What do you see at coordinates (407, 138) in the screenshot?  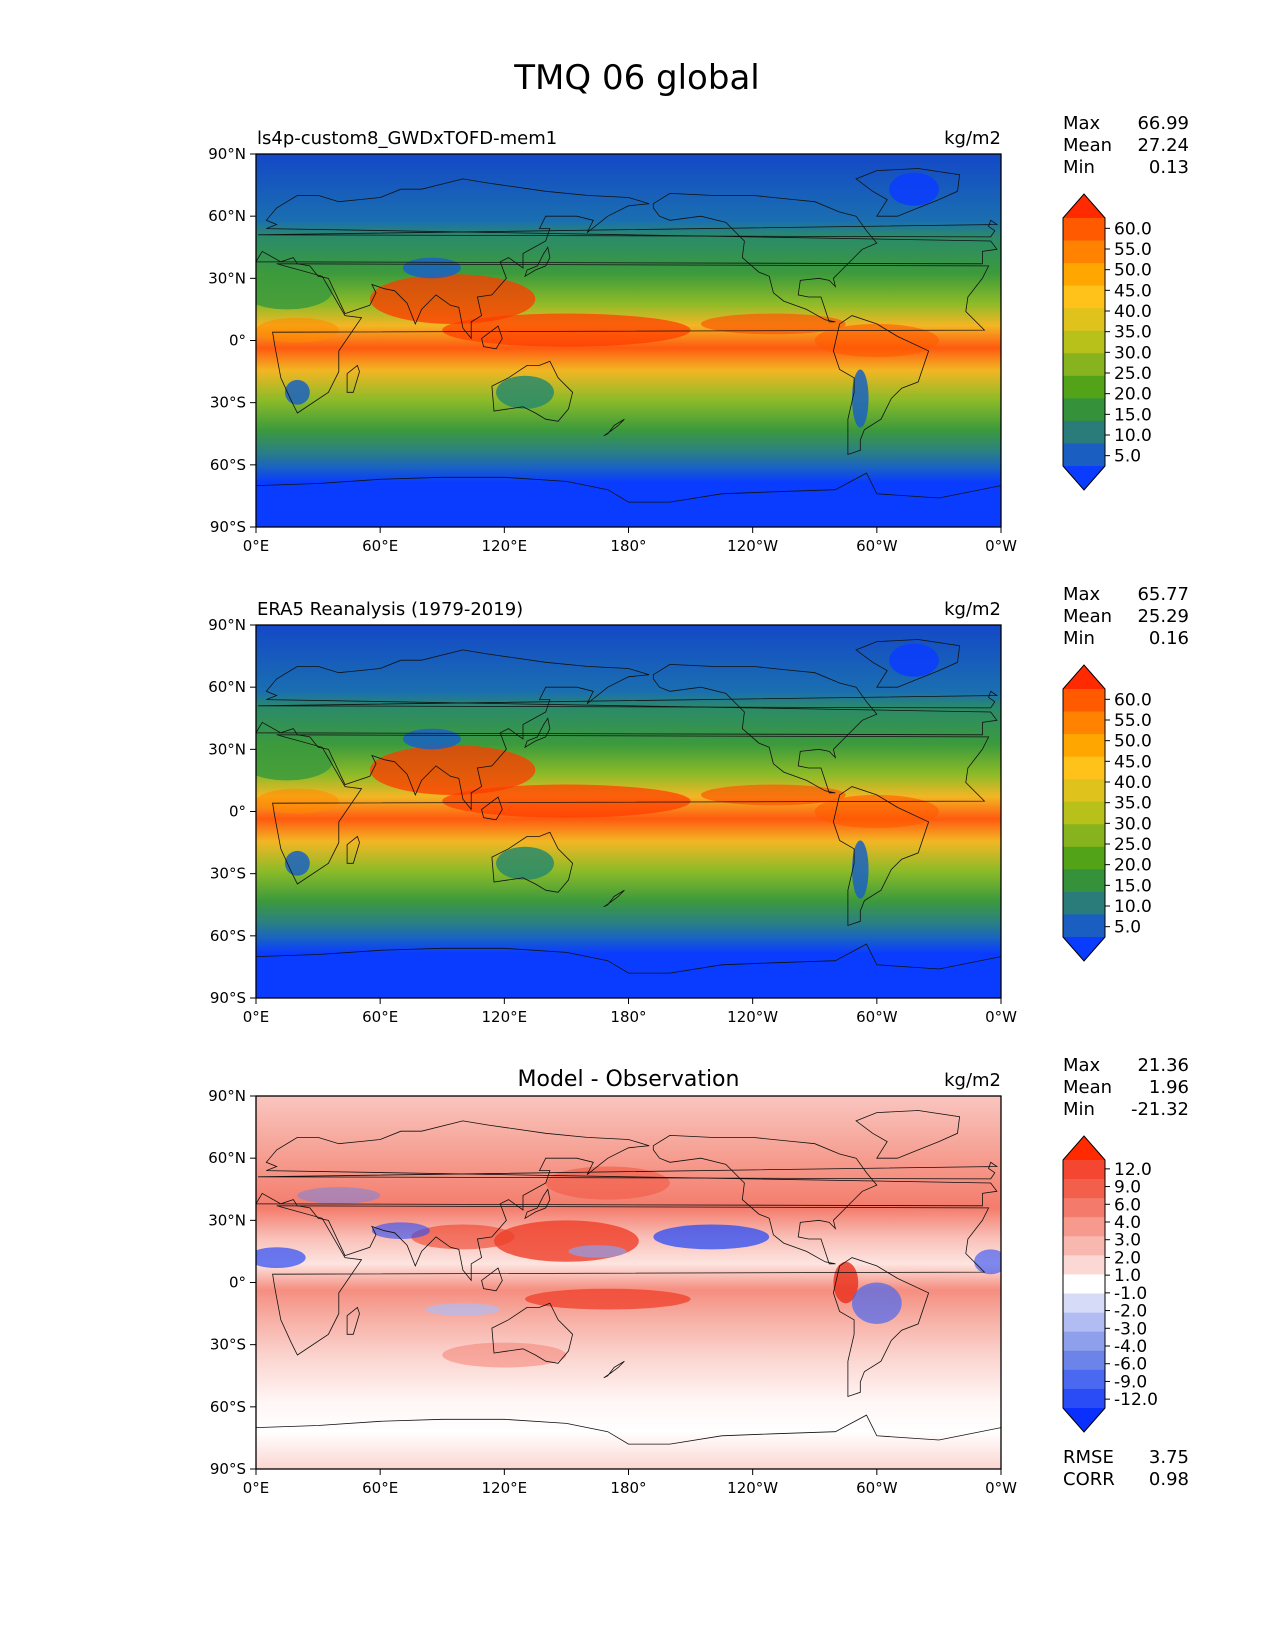 I see `panel-title: ls4p-custom8_GWDxTOFD-mem1` at bounding box center [407, 138].